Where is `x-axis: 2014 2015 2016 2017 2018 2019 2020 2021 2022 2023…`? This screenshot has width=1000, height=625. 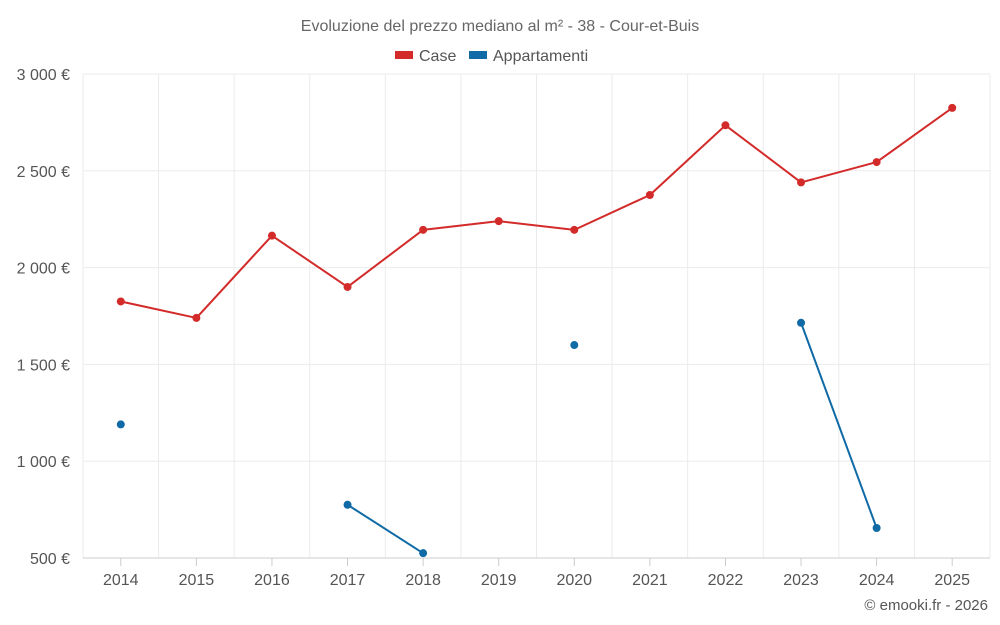
x-axis: 2014 2015 2016 2017 2018 2019 2020 2021 2022 2023… is located at coordinates (536, 573).